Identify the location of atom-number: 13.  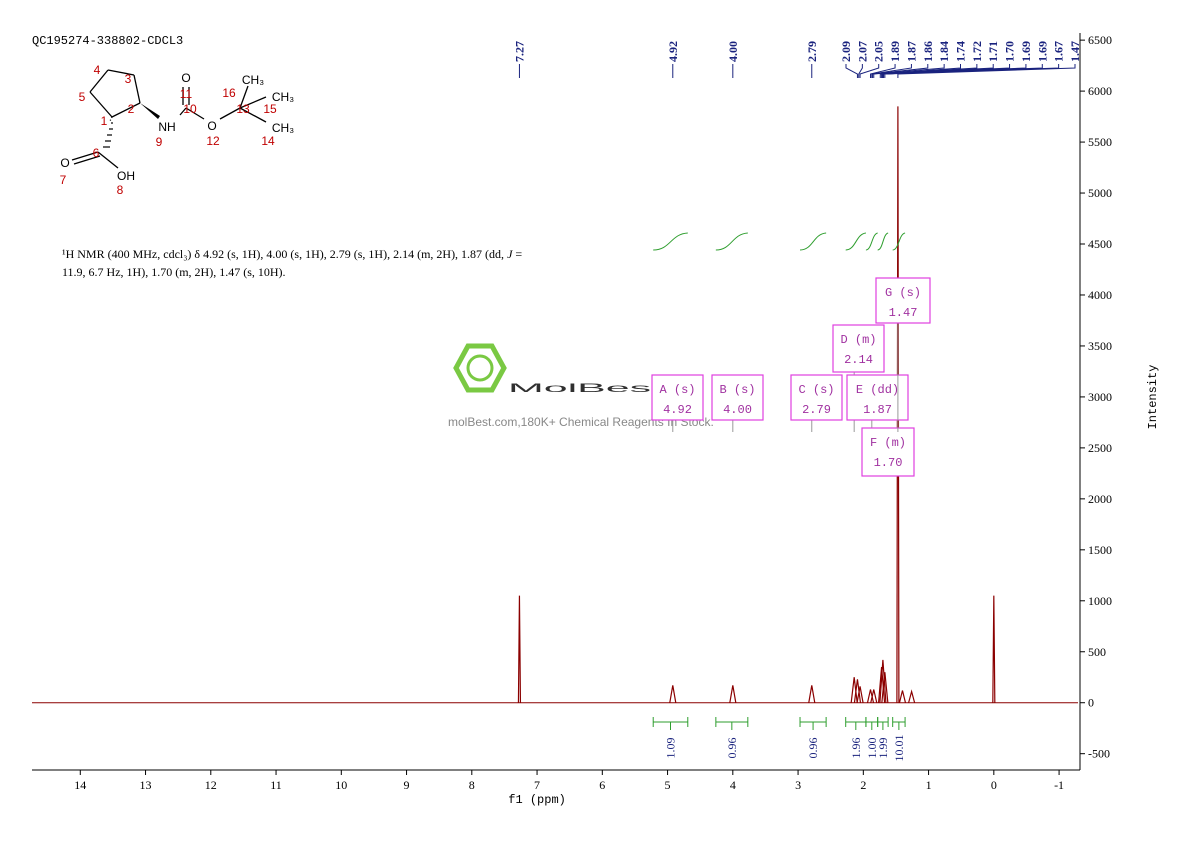
(243, 109).